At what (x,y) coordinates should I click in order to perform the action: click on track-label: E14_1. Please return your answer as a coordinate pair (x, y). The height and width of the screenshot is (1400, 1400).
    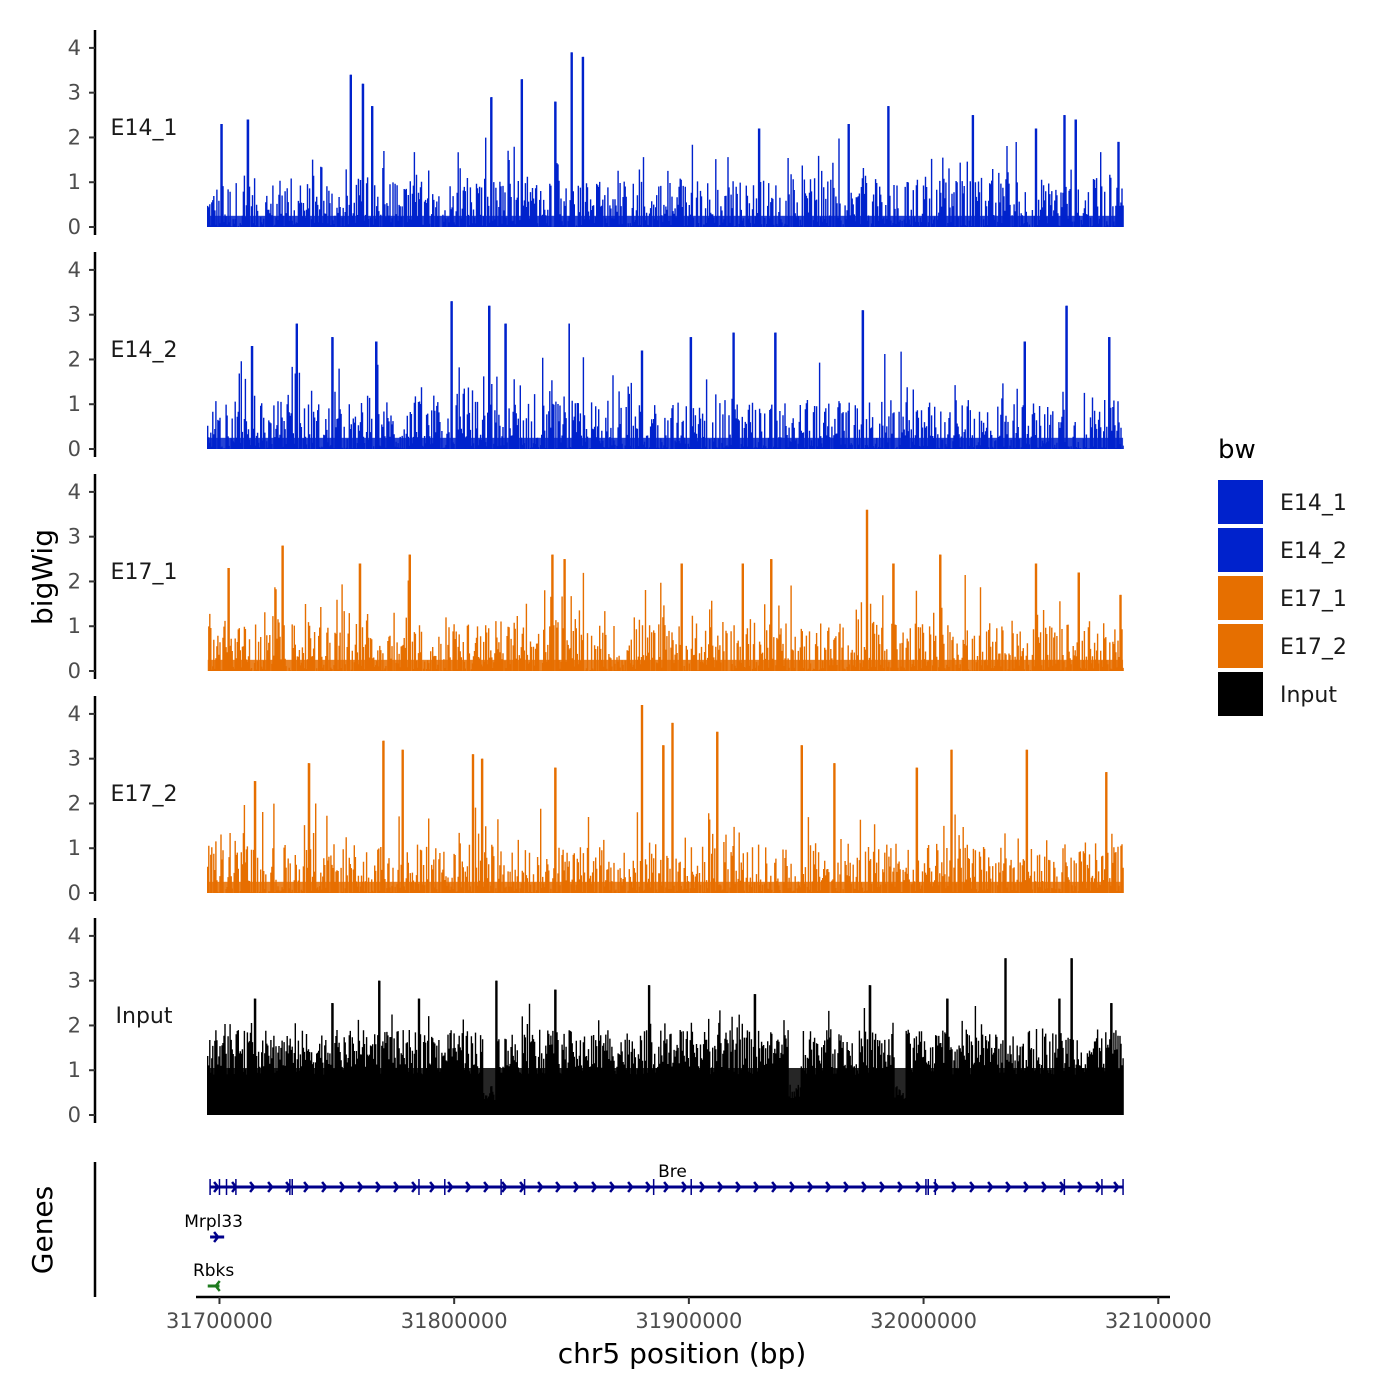
    Looking at the image, I should click on (144, 128).